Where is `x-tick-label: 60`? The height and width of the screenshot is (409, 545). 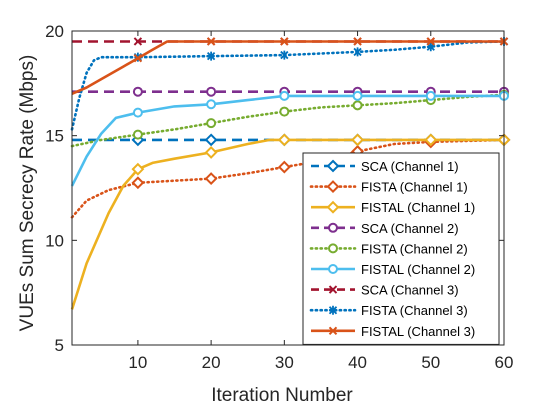
x-tick-label: 60 is located at coordinates (504, 362).